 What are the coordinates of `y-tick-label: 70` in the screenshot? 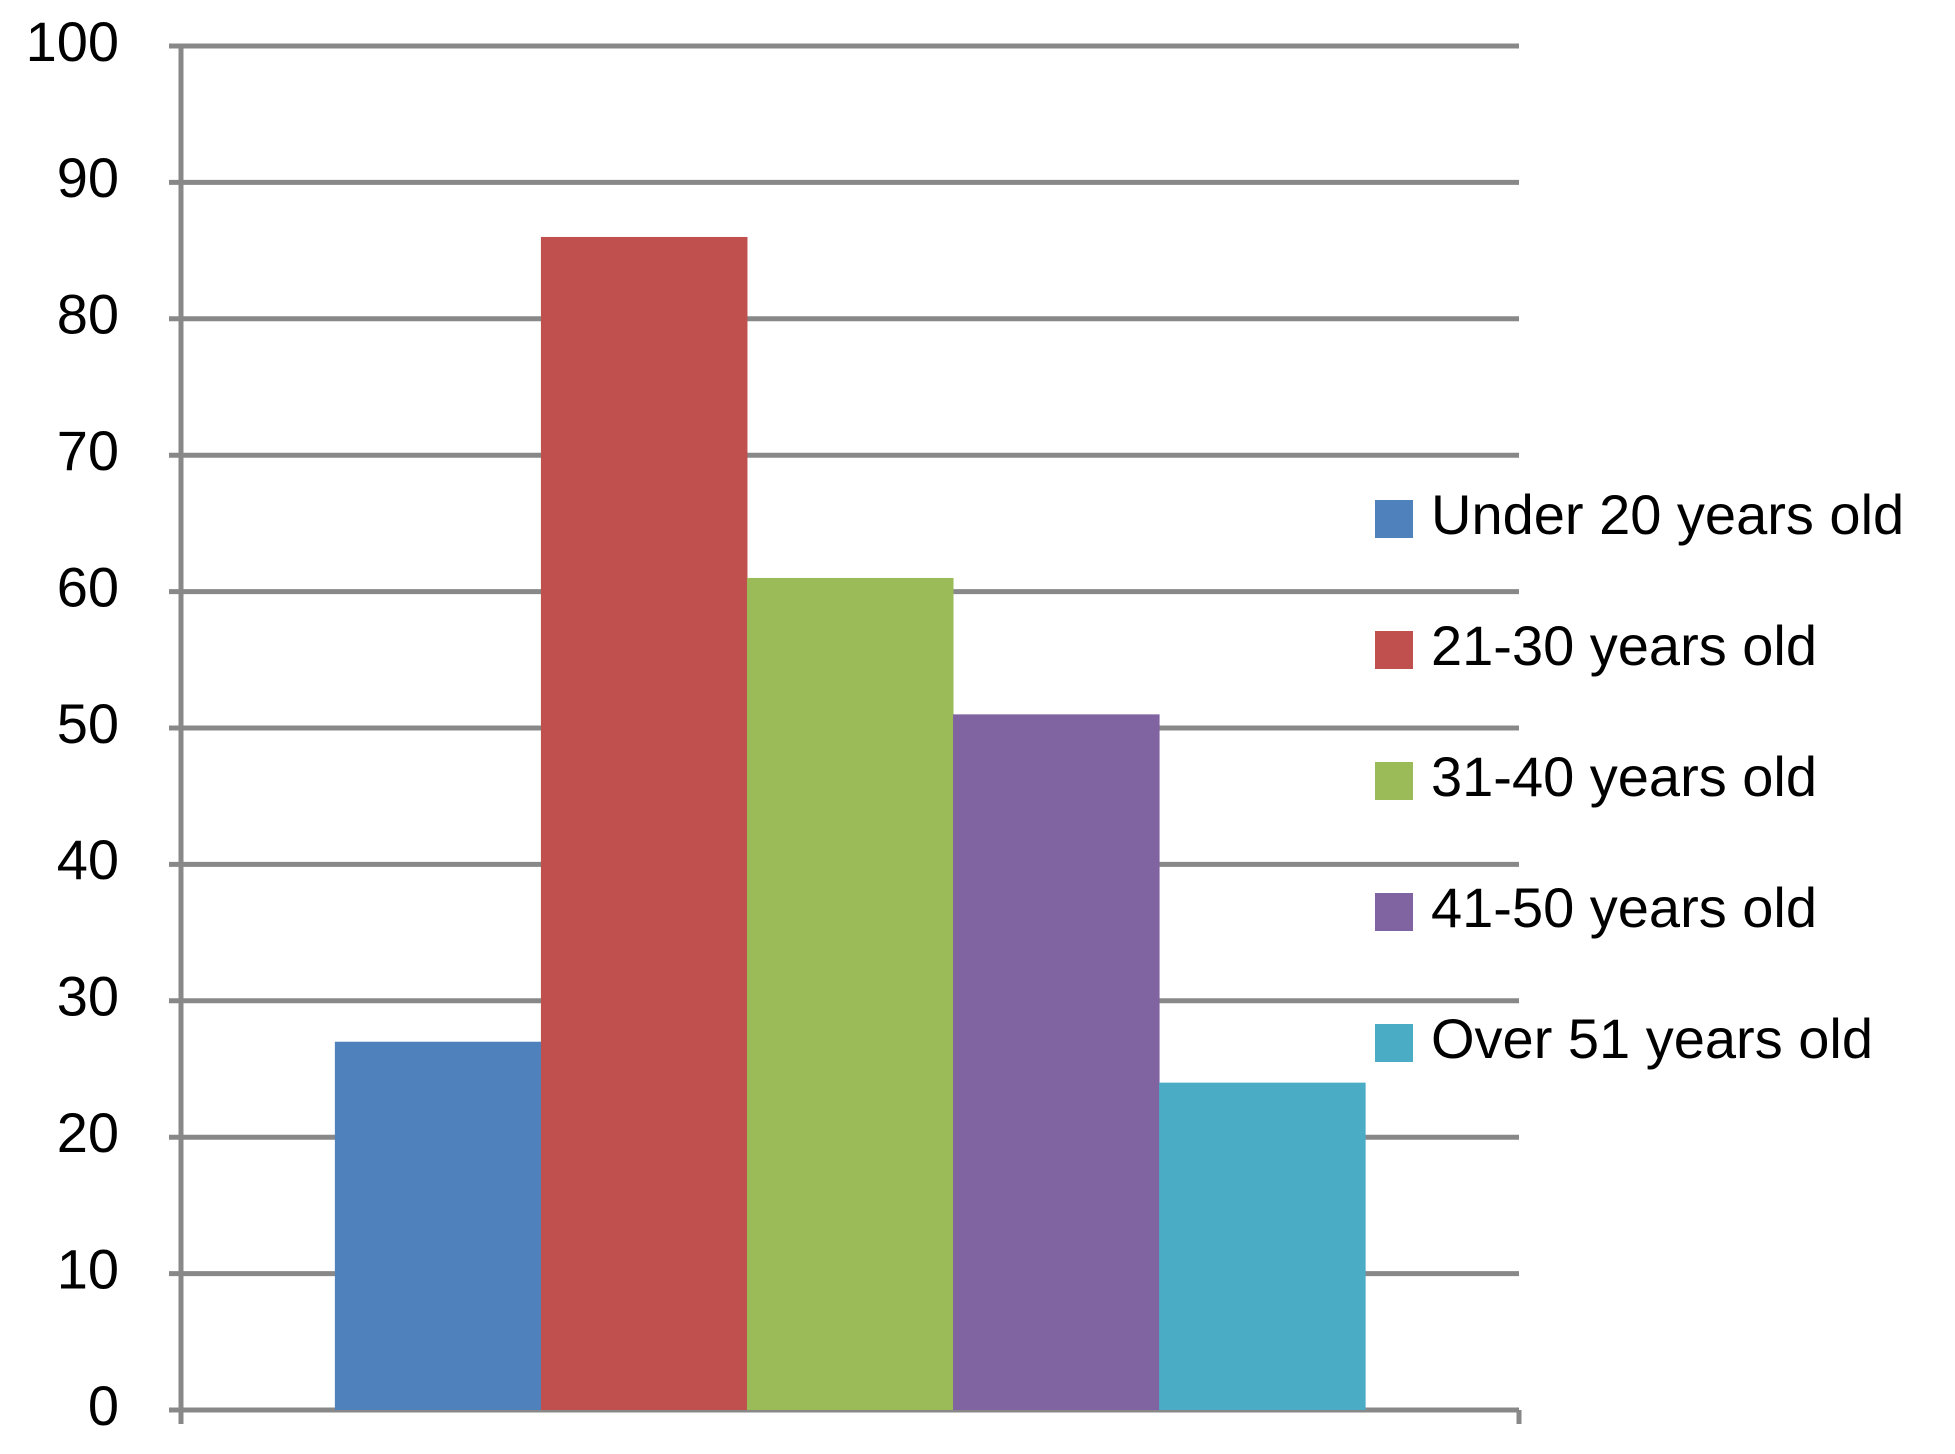 It's located at (88, 450).